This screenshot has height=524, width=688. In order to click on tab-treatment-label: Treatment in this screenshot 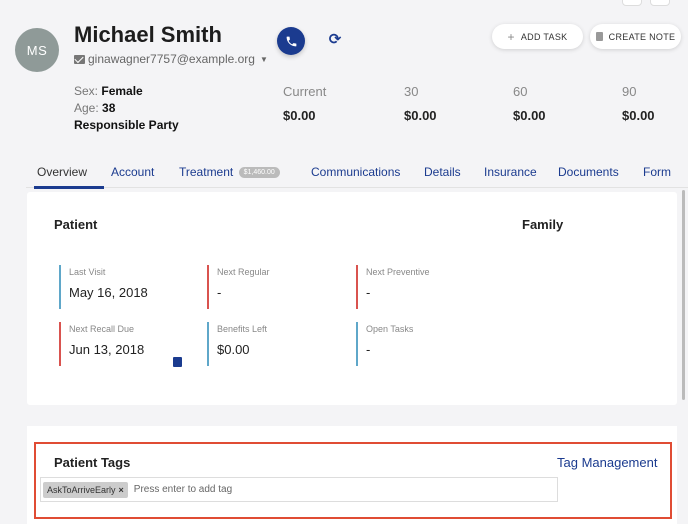, I will do `click(206, 172)`.